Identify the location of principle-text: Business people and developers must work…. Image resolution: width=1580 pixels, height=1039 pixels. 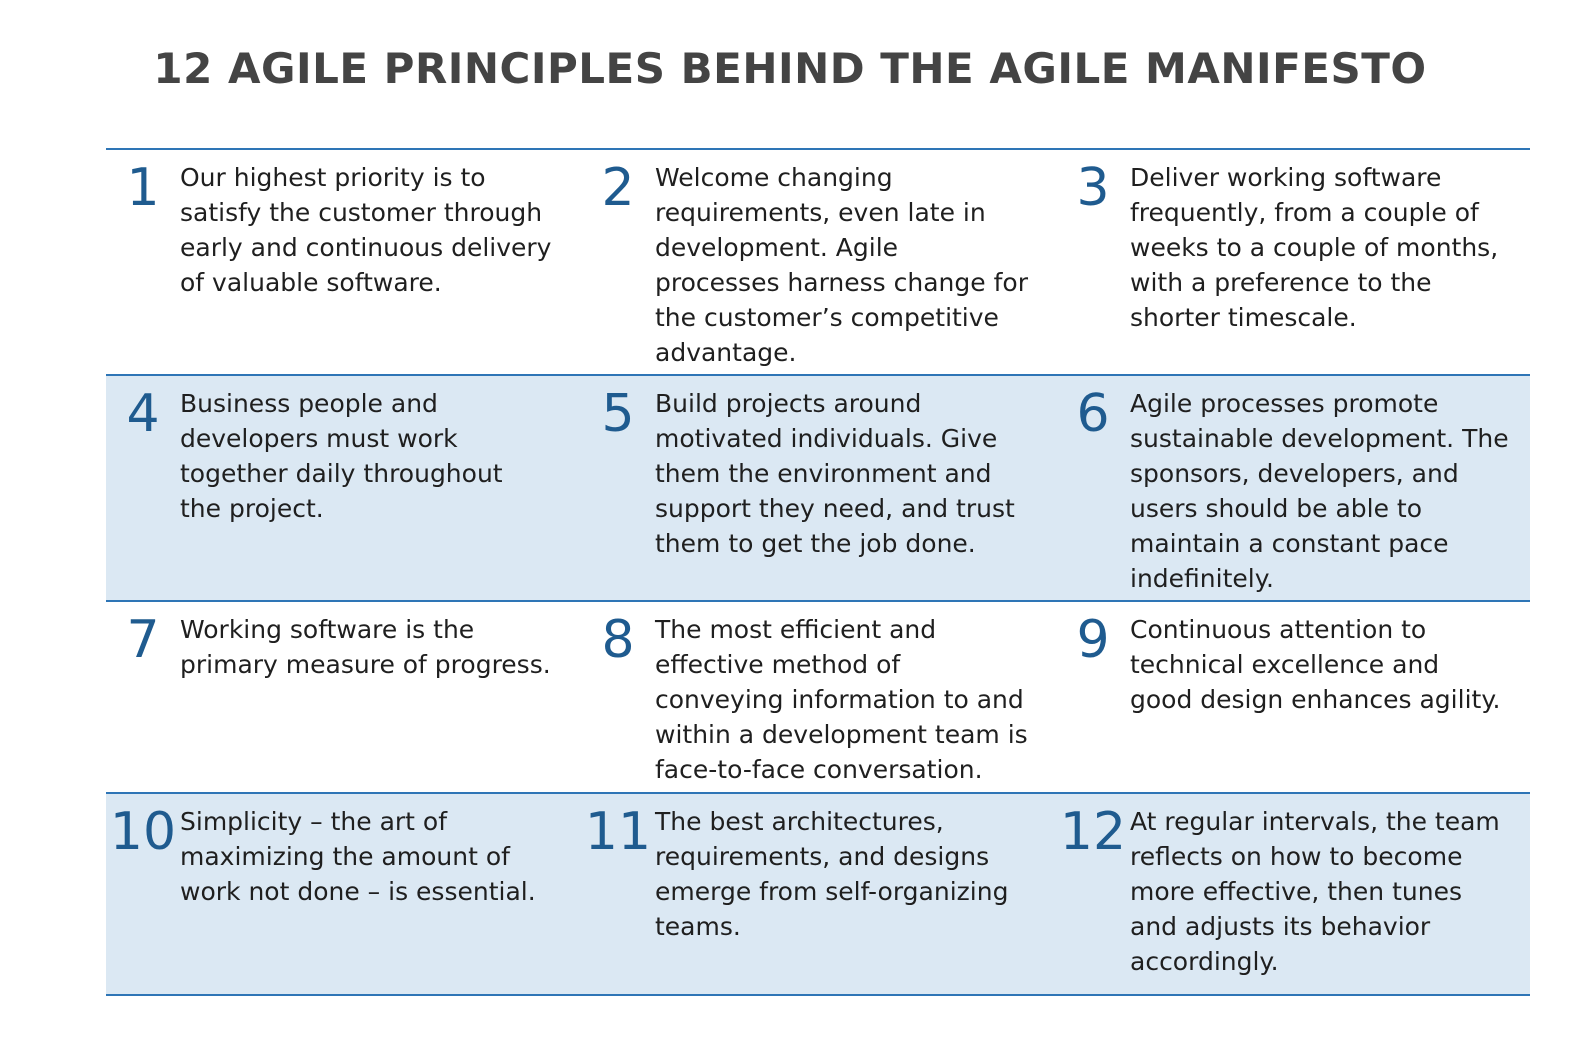
(341, 456).